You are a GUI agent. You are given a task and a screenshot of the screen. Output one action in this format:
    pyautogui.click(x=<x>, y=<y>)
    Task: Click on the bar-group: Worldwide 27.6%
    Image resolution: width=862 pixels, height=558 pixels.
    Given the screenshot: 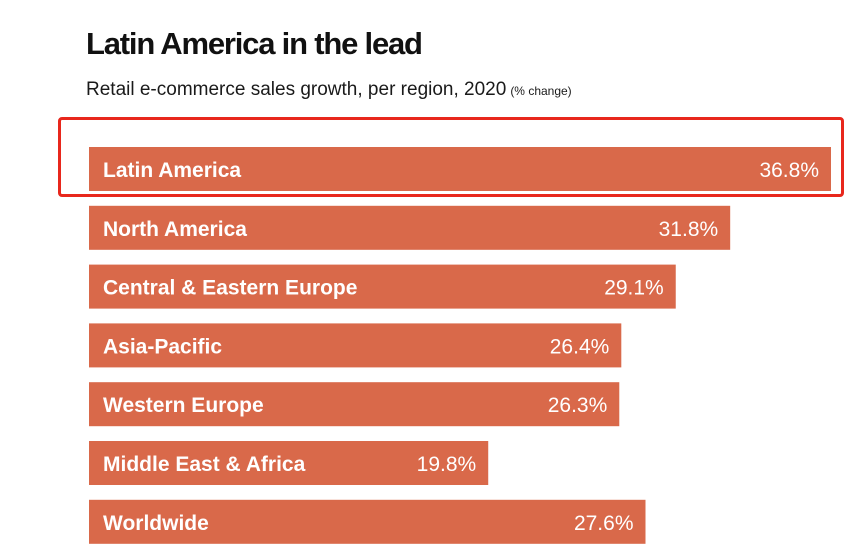 What is the action you would take?
    pyautogui.click(x=367, y=521)
    